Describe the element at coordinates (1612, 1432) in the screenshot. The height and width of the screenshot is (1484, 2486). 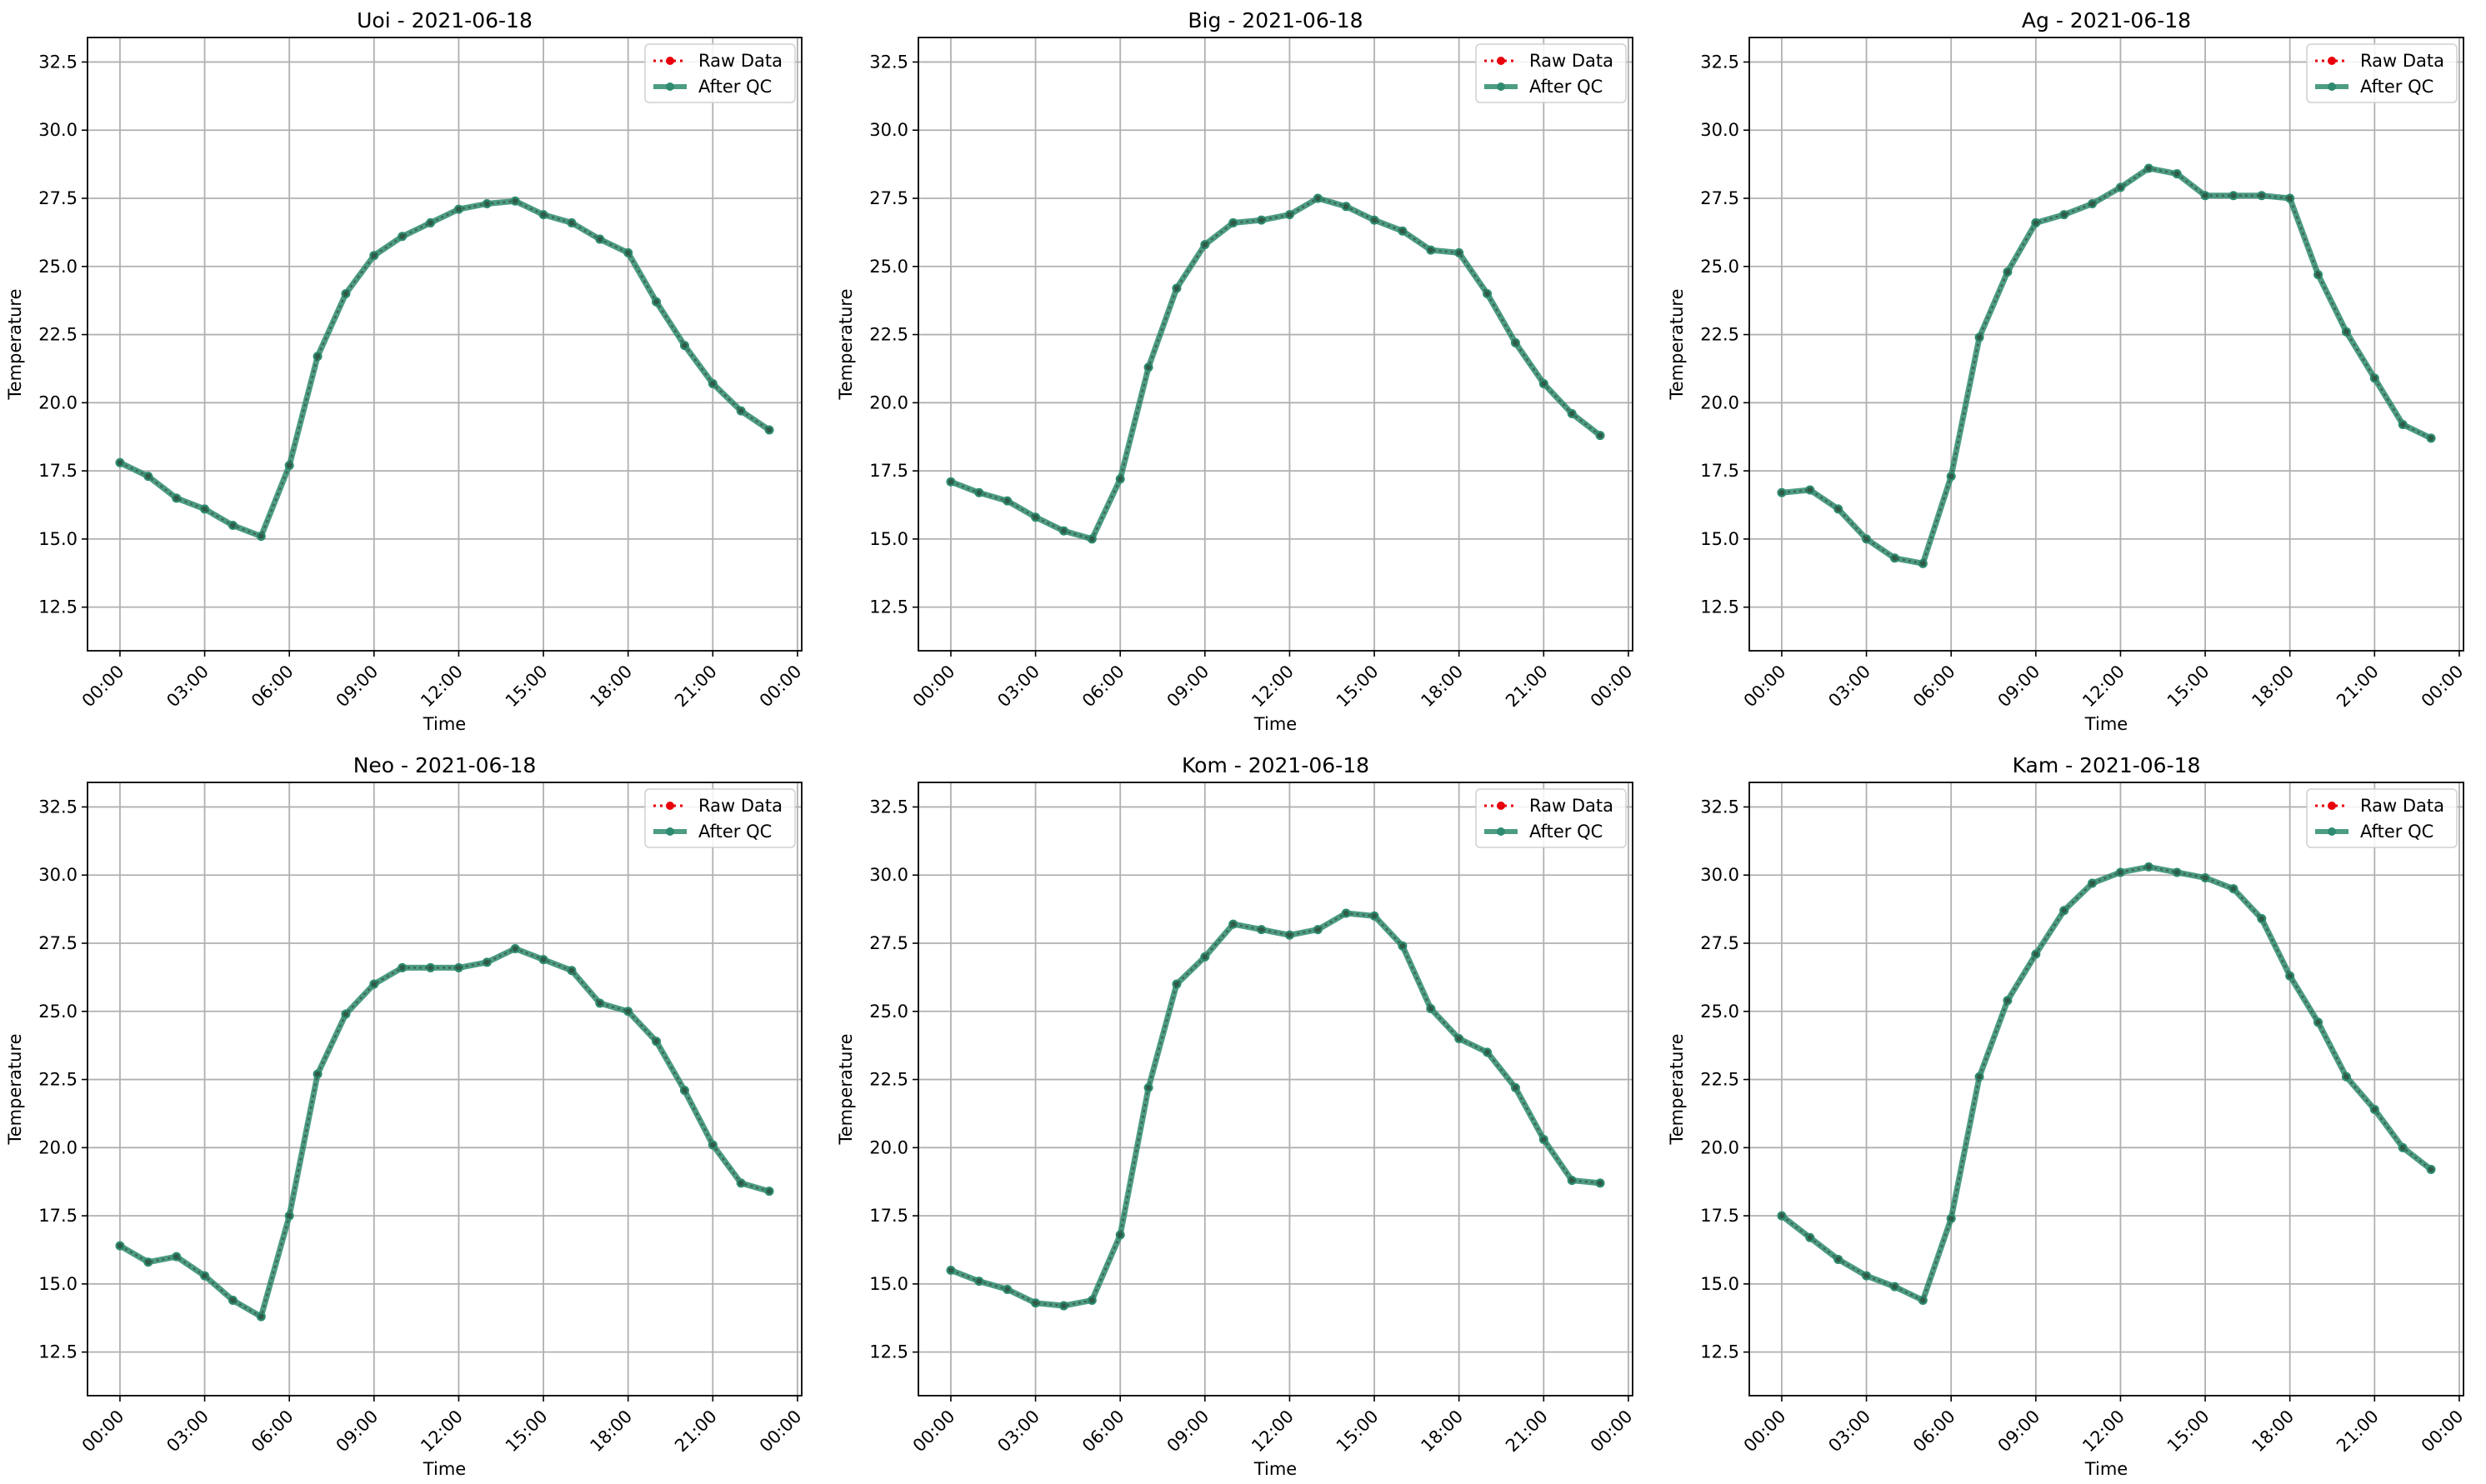
I see `x-tick-label: 00:00` at that location.